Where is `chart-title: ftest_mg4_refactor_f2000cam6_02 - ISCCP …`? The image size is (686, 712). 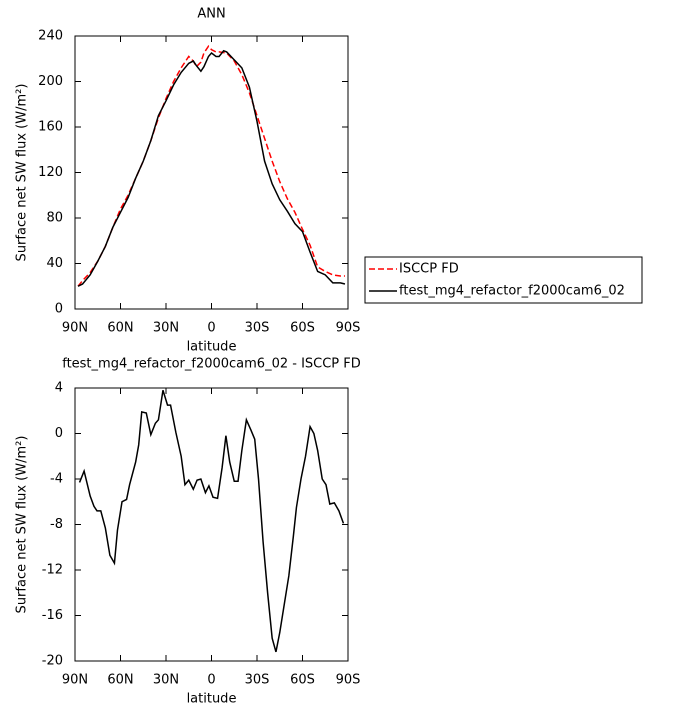 chart-title: ftest_mg4_refactor_f2000cam6_02 - ISCCP … is located at coordinates (211, 364).